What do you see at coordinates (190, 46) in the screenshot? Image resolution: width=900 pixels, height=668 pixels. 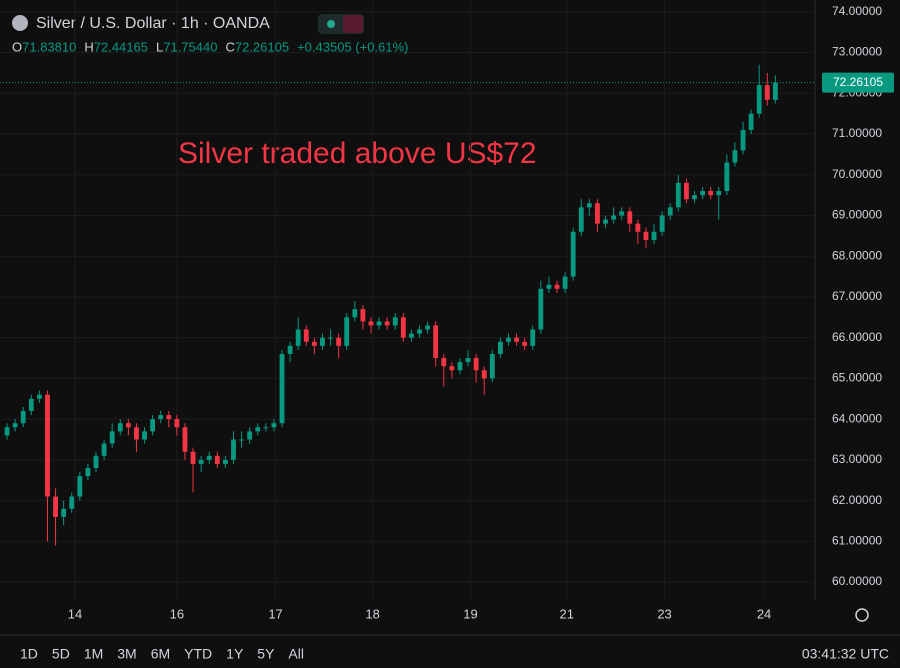 I see `ohlc-value: 71.75440` at bounding box center [190, 46].